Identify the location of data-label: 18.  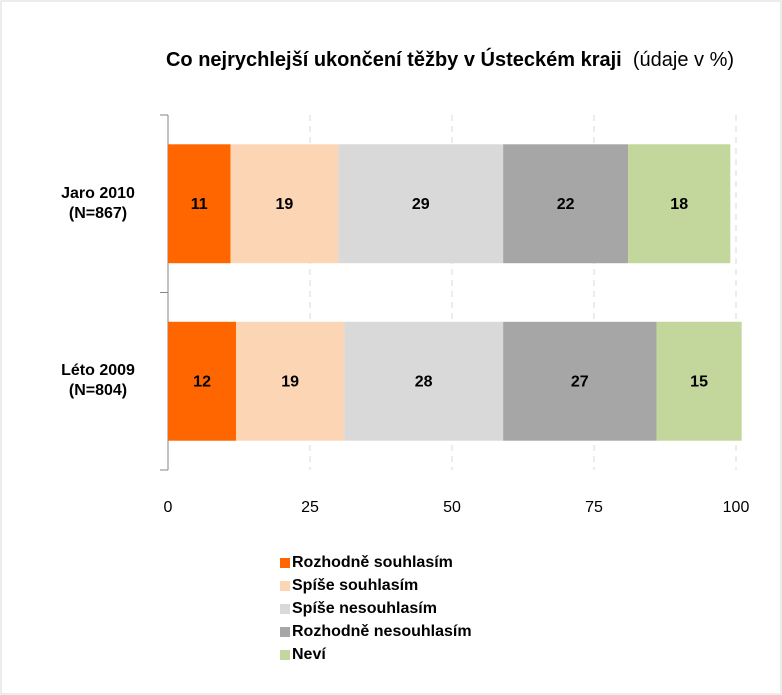
(679, 204).